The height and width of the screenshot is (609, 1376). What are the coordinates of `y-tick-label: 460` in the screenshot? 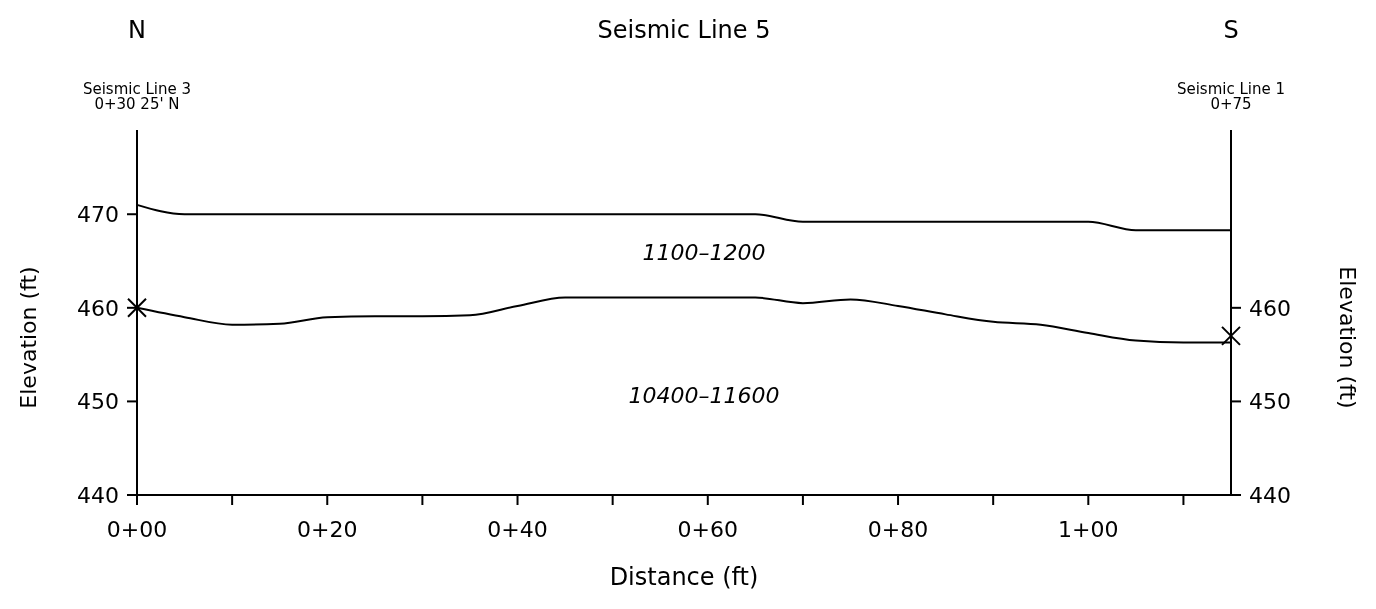 It's located at (98, 308).